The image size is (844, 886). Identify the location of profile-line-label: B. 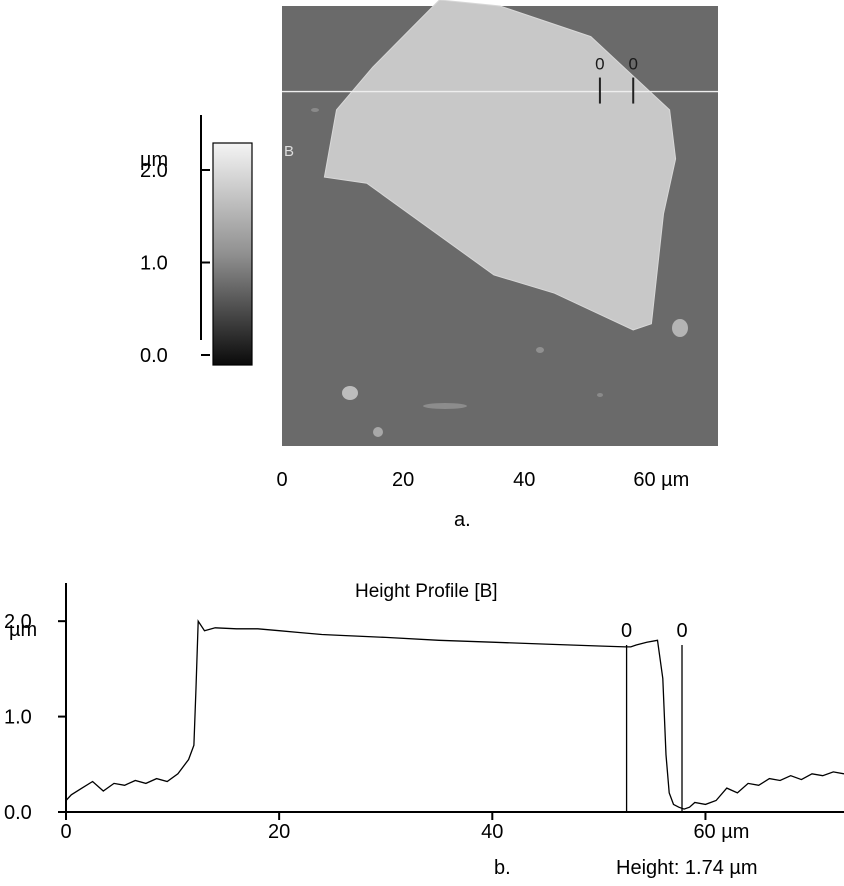
(289, 151).